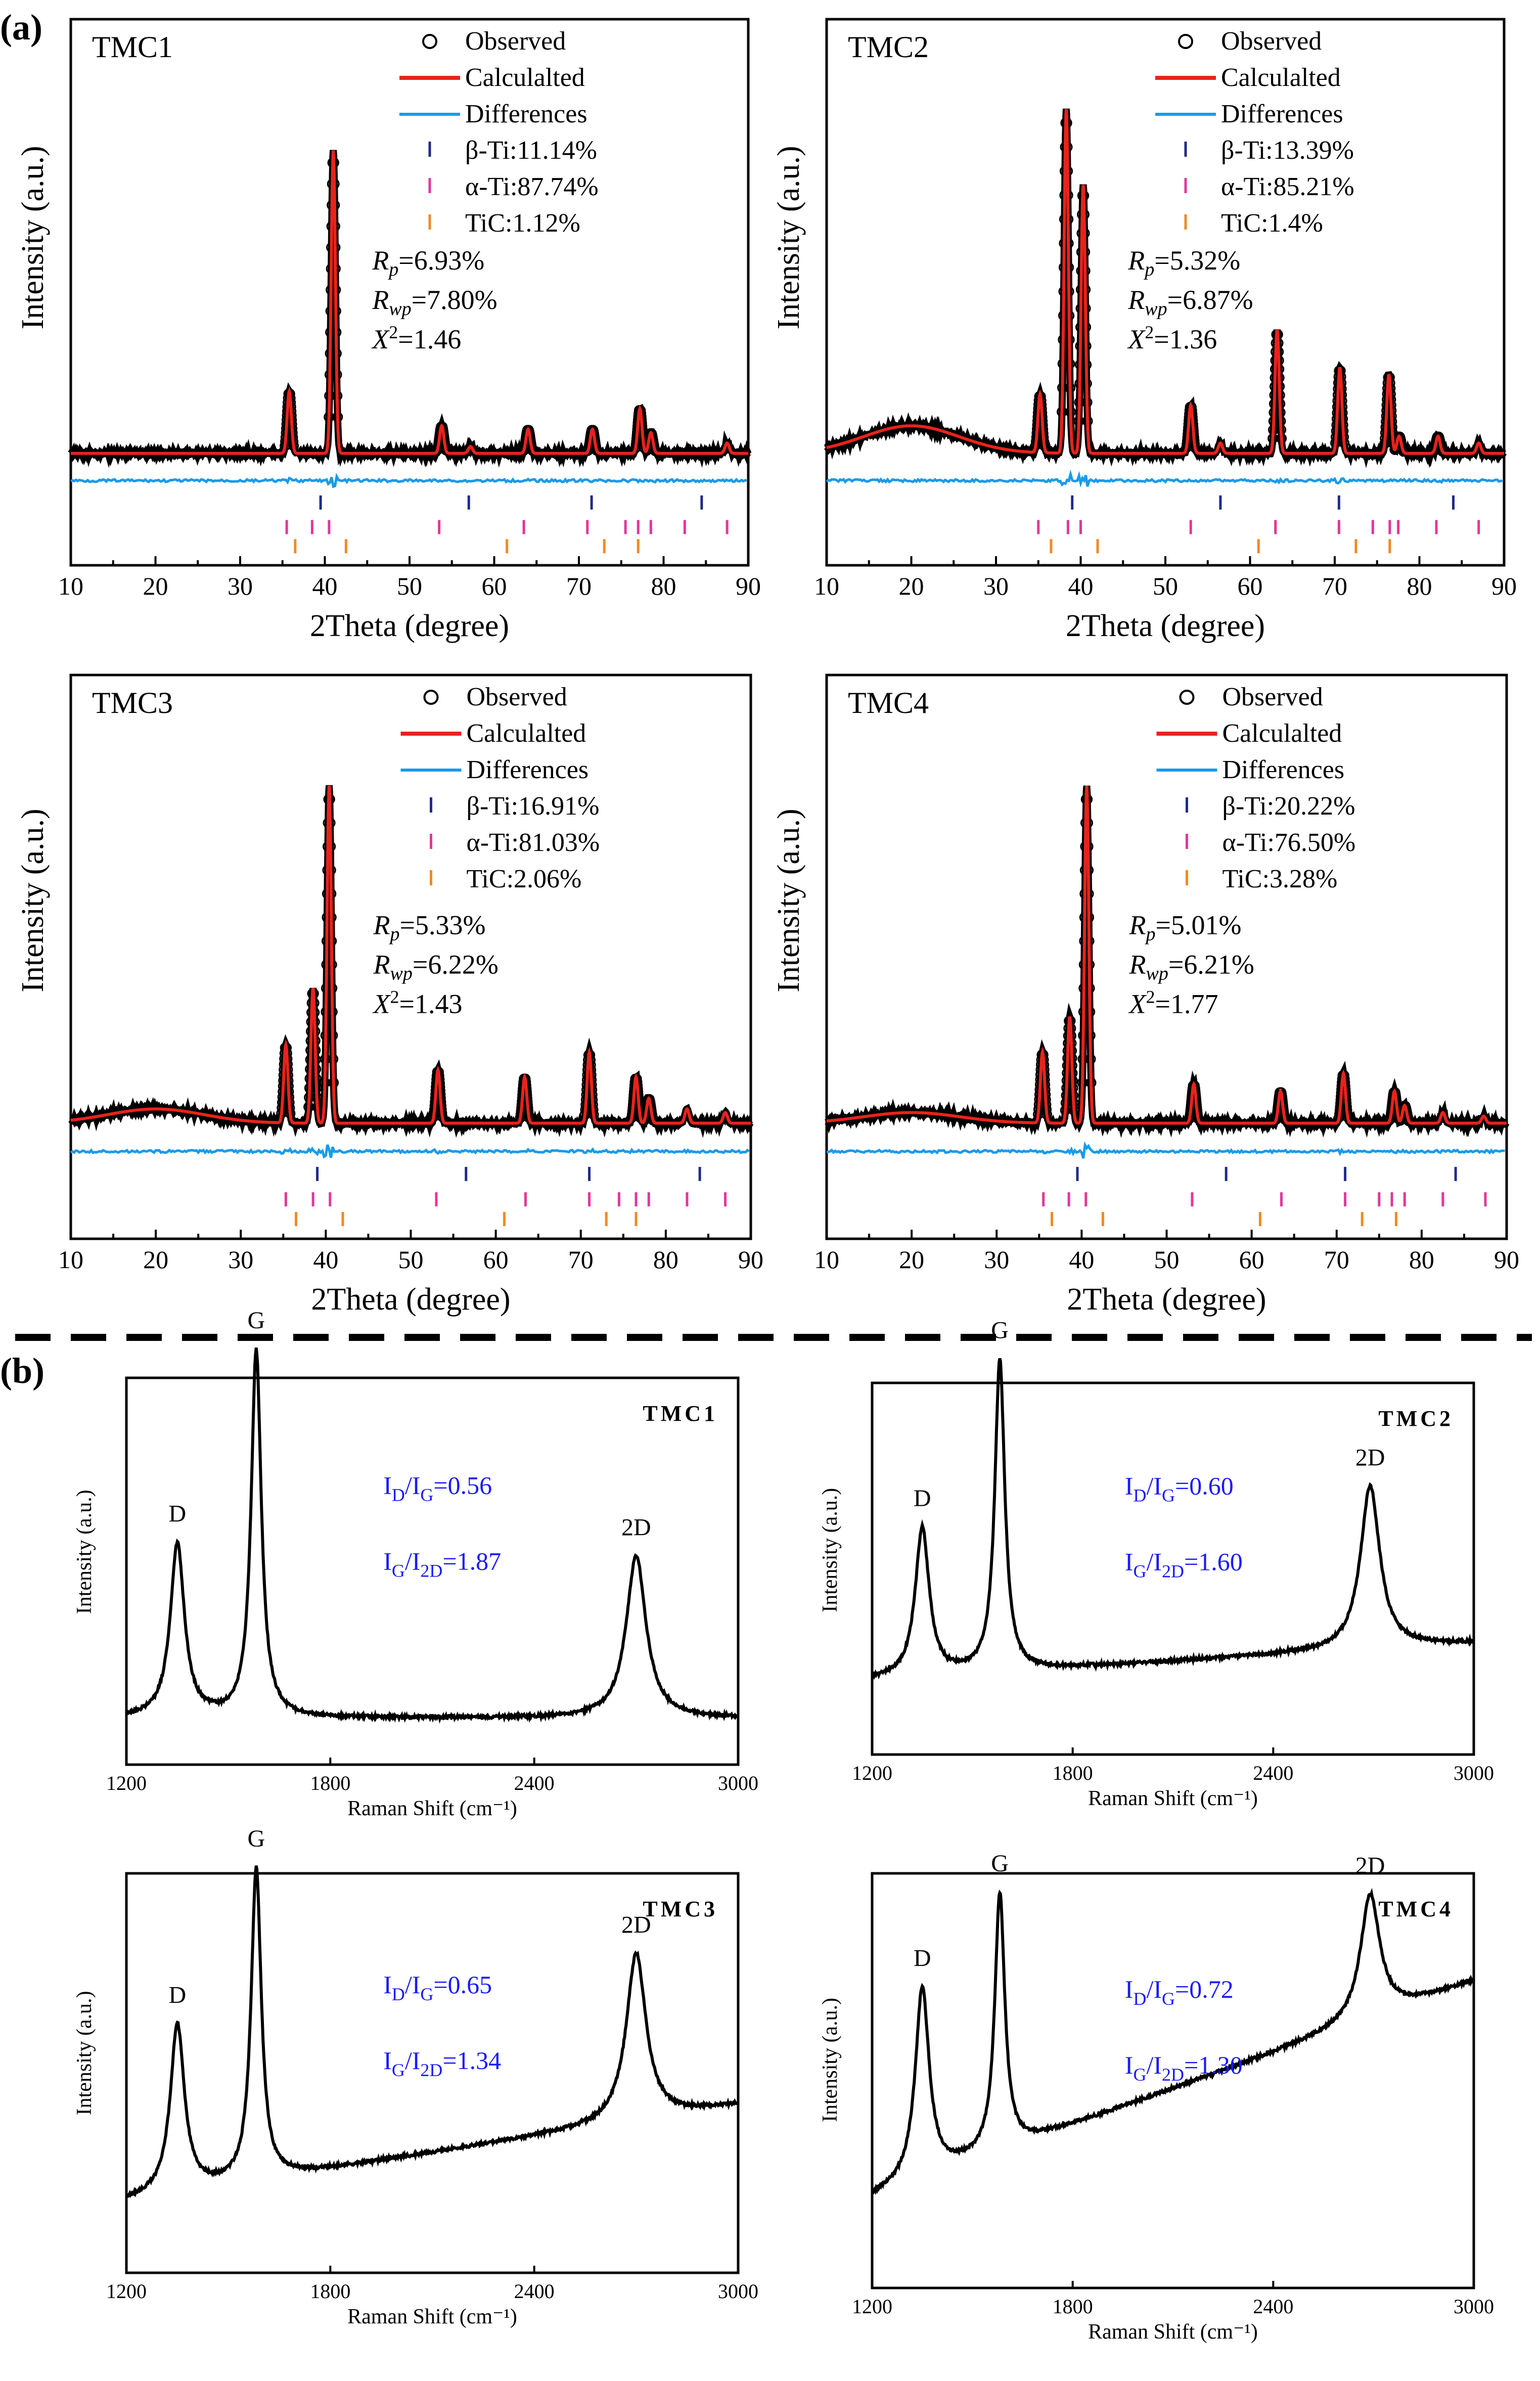  Describe the element at coordinates (579, 586) in the screenshot. I see `x-tick-label: 70` at that location.